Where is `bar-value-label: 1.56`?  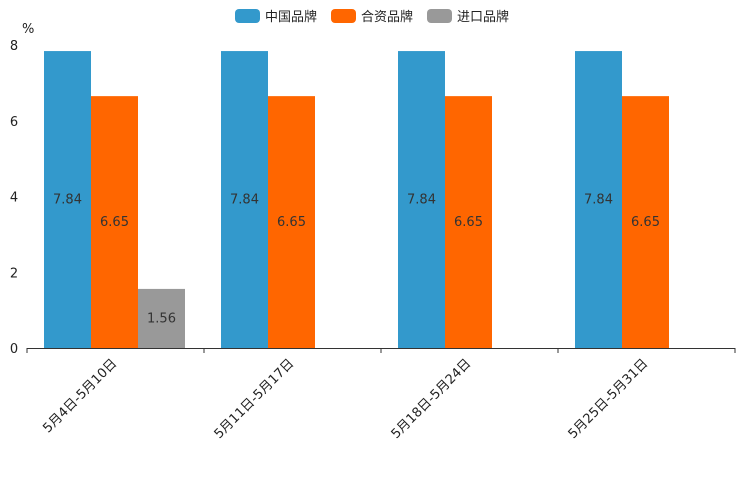 bar-value-label: 1.56 is located at coordinates (161, 318).